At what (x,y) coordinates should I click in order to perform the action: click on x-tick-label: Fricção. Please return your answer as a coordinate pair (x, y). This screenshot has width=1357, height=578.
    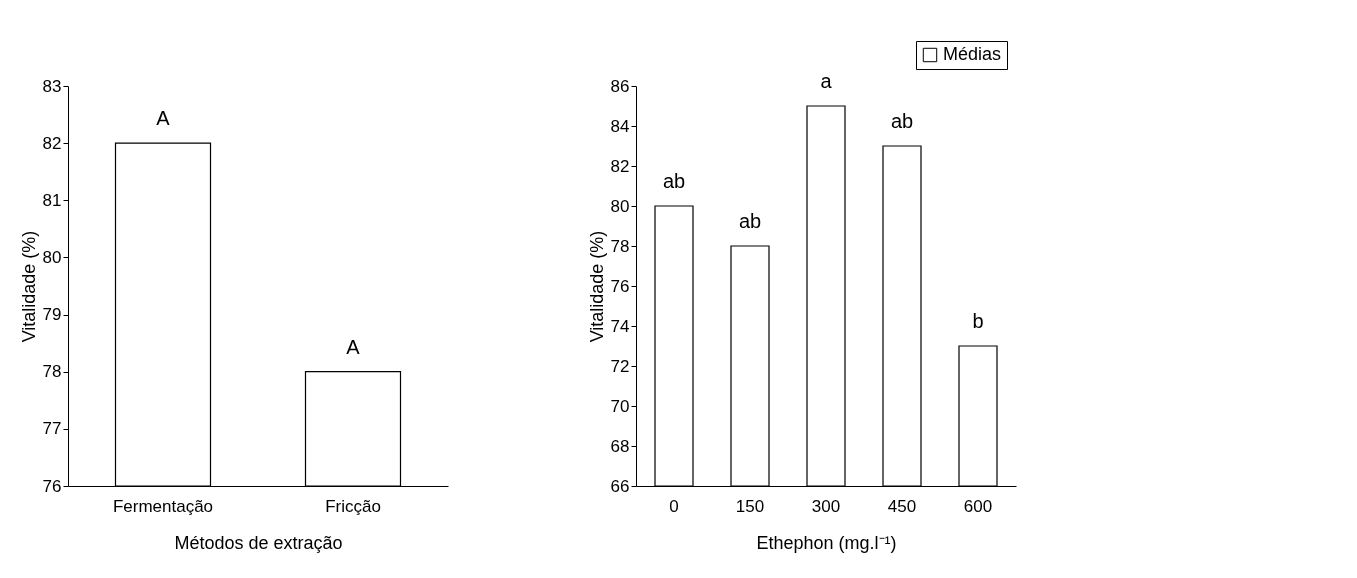
    Looking at the image, I should click on (353, 506).